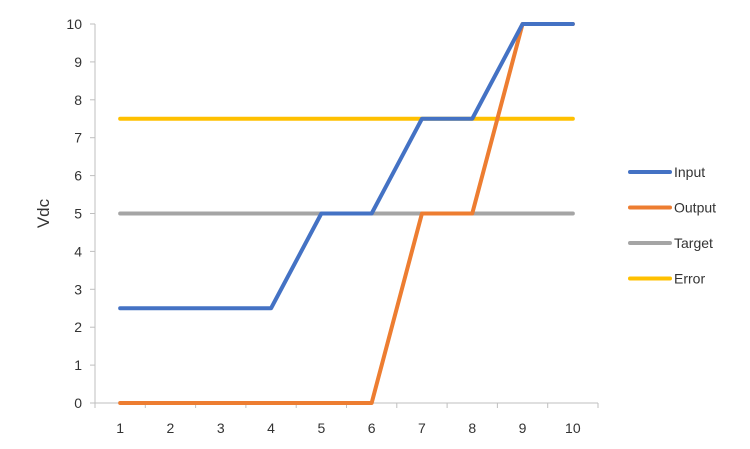 This screenshot has width=750, height=449. What do you see at coordinates (372, 428) in the screenshot?
I see `x-tick-label: 6` at bounding box center [372, 428].